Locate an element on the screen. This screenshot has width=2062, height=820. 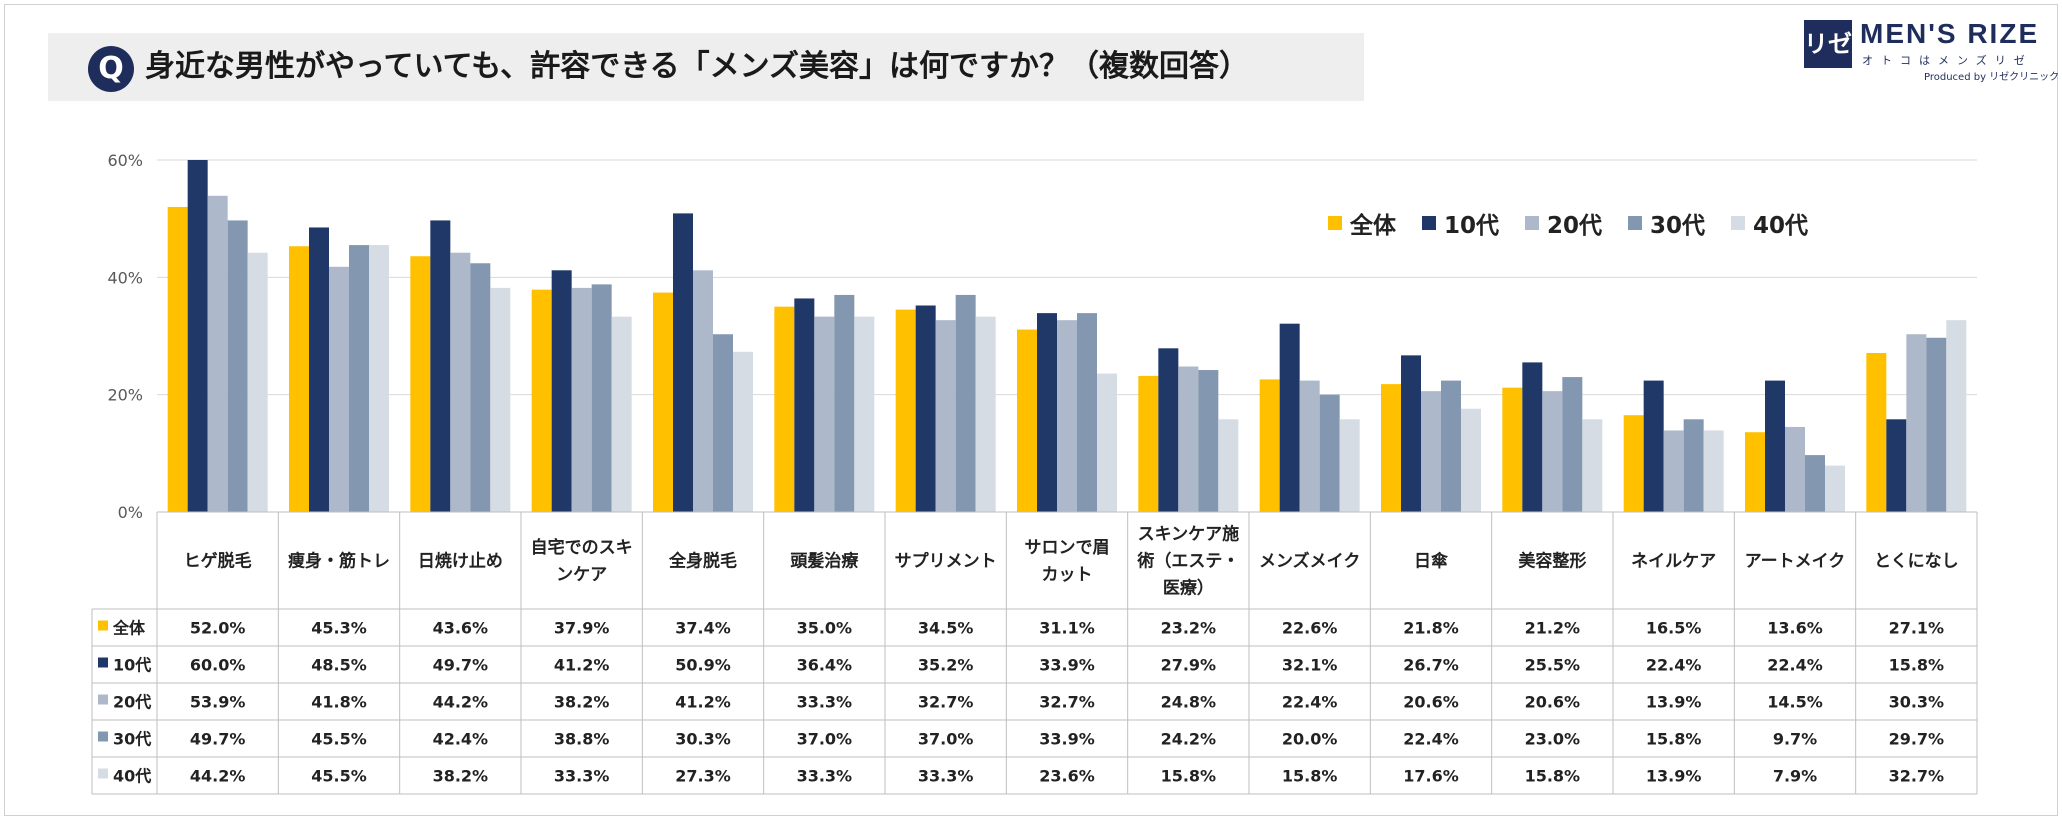
data-label: 15.8% is located at coordinates (1917, 665).